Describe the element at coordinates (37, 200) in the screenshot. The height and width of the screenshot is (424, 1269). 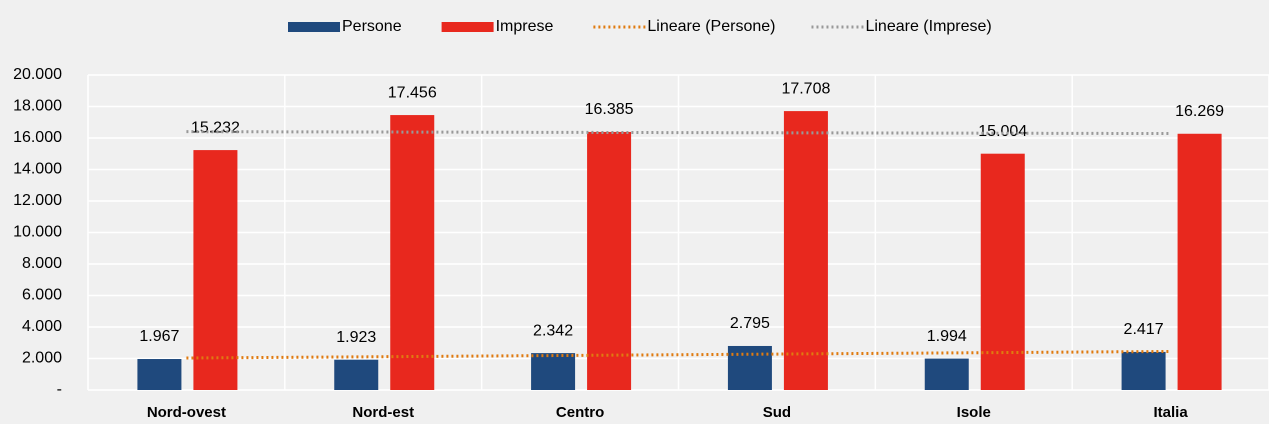
I see `y-tick-label: 12.000` at that location.